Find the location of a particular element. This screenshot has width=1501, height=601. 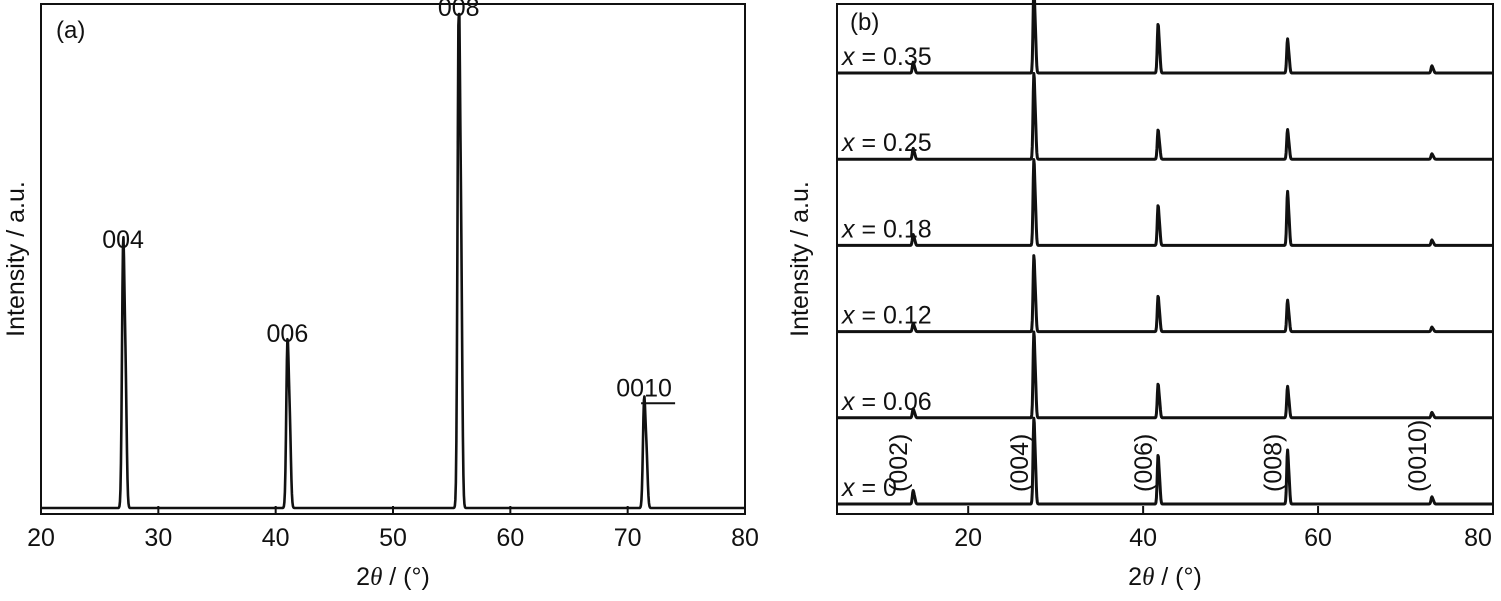

series-label: x = 0 is located at coordinates (869, 488).